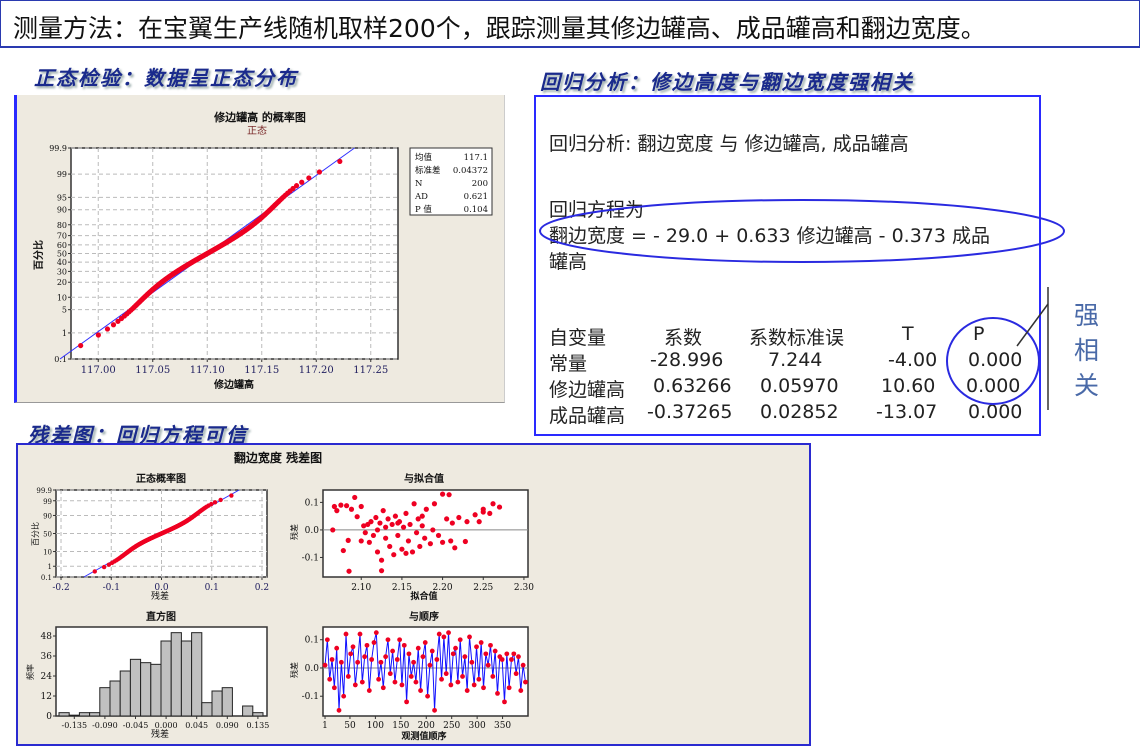  I want to click on y-tick-label: 5, so click(64, 310).